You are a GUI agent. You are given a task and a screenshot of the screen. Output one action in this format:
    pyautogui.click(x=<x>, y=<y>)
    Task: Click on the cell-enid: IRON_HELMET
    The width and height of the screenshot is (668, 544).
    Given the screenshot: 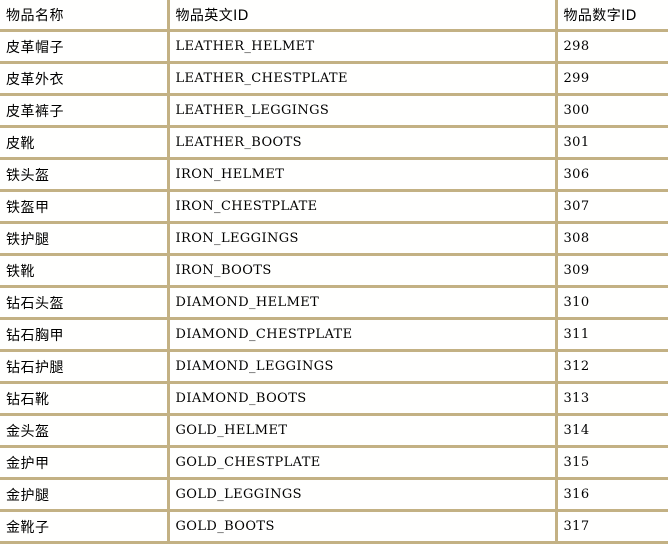 What is the action you would take?
    pyautogui.click(x=363, y=175)
    